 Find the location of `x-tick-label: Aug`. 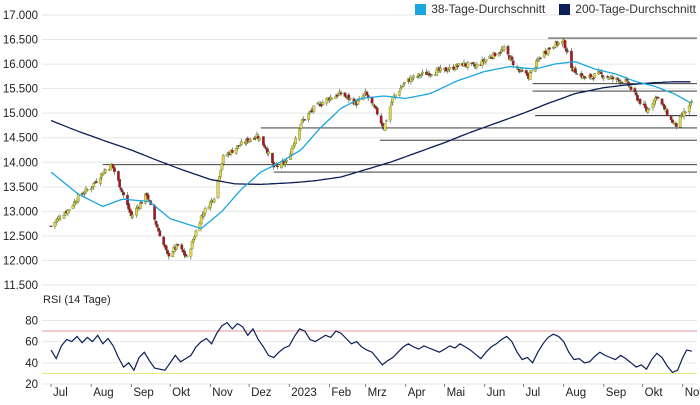

x-tick-label: Aug is located at coordinates (103, 393).